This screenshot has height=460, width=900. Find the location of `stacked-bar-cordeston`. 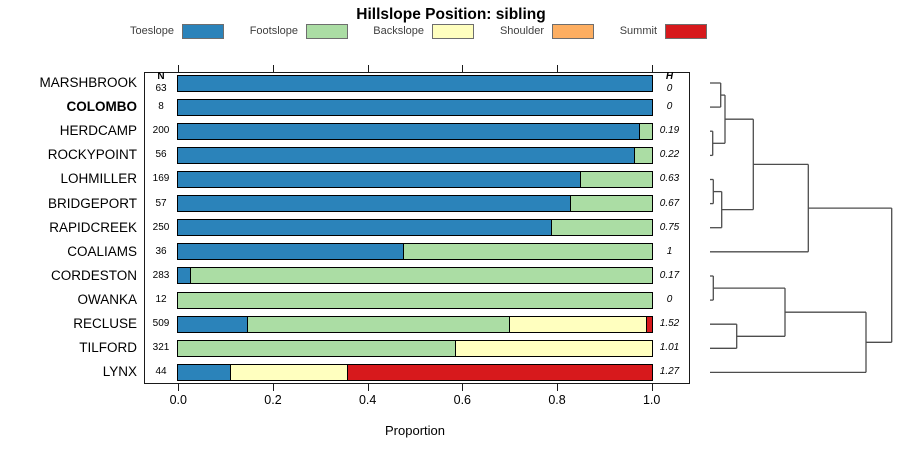

stacked-bar-cordeston is located at coordinates (415, 276).